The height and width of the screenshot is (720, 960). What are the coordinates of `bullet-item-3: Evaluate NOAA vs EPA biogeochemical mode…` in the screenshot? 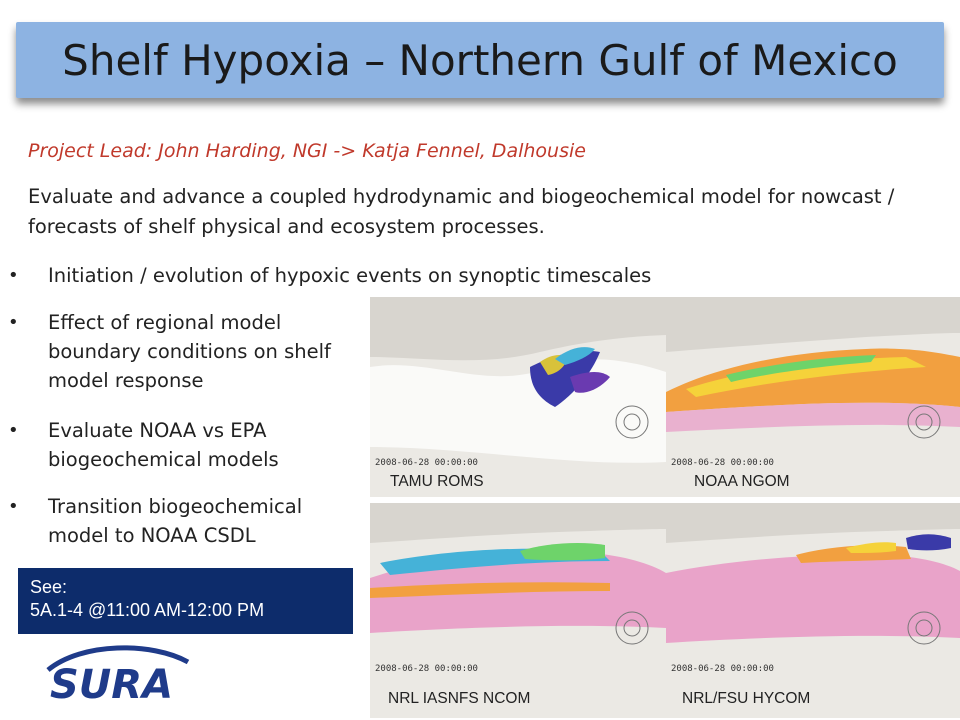 It's located at (175, 445).